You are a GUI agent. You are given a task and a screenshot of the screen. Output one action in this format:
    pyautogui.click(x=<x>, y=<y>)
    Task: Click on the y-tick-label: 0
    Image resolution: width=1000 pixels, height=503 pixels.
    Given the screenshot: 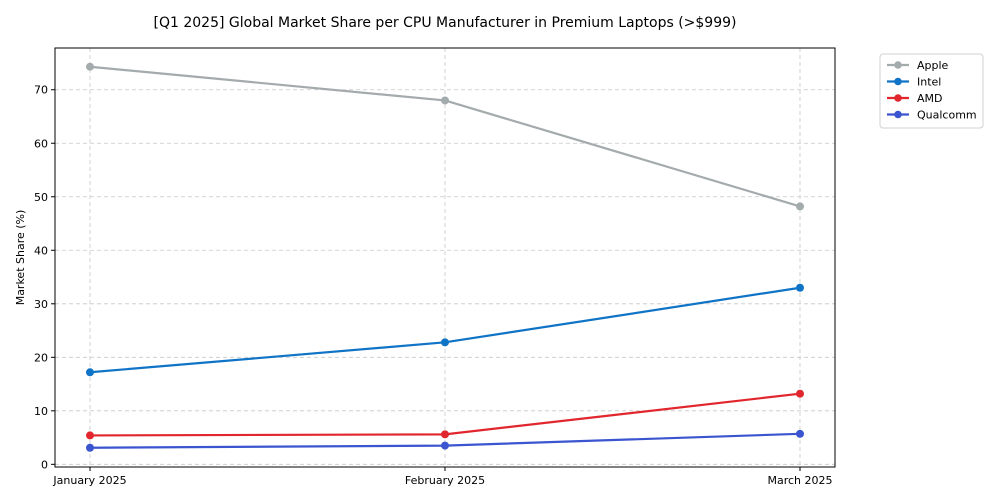 What is the action you would take?
    pyautogui.click(x=44, y=464)
    